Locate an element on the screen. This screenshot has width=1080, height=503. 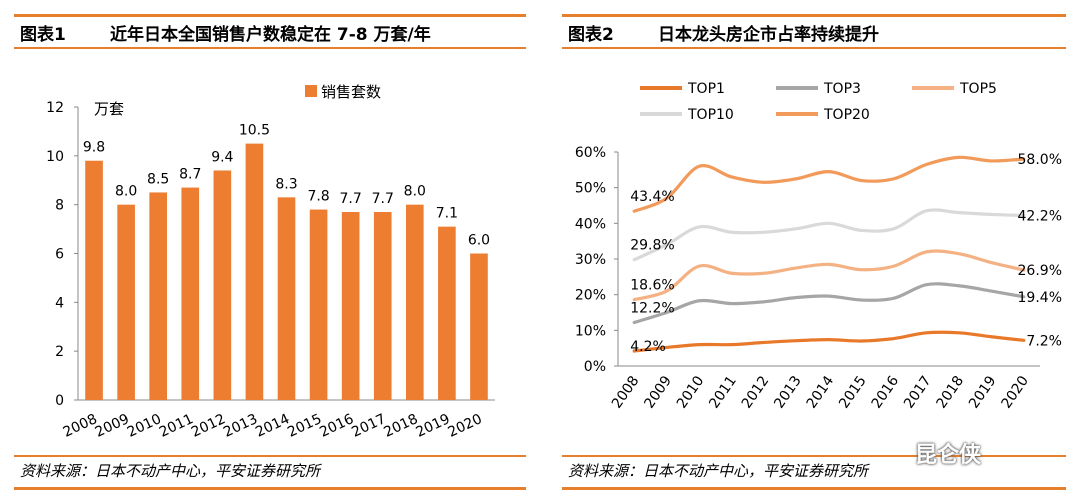
y-tick-label: 8 is located at coordinates (59, 206).